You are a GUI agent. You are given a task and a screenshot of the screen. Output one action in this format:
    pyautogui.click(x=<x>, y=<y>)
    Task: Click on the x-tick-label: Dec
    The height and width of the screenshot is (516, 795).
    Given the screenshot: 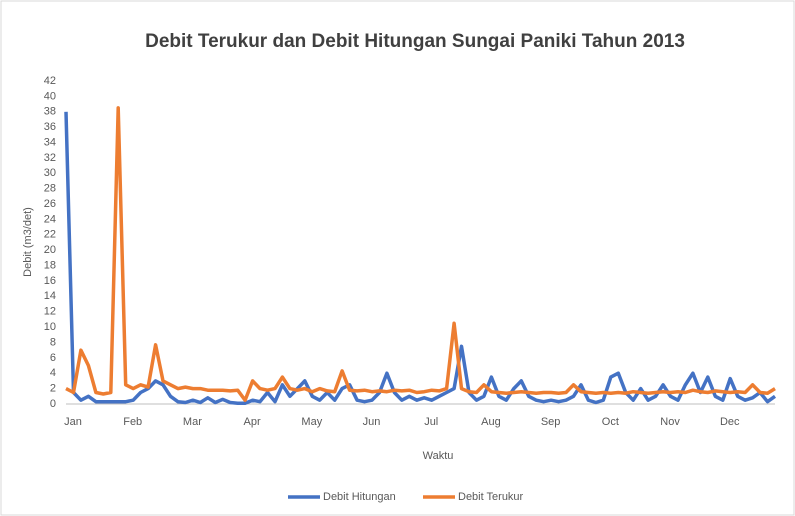 What is the action you would take?
    pyautogui.click(x=730, y=422)
    